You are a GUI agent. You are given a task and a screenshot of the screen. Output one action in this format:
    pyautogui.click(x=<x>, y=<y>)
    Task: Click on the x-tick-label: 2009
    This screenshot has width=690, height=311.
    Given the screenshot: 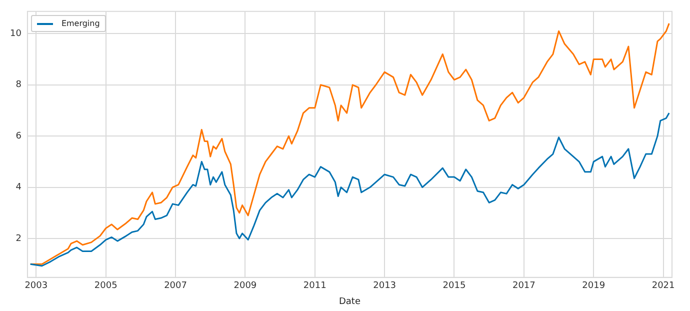 What is the action you would take?
    pyautogui.click(x=245, y=286)
    